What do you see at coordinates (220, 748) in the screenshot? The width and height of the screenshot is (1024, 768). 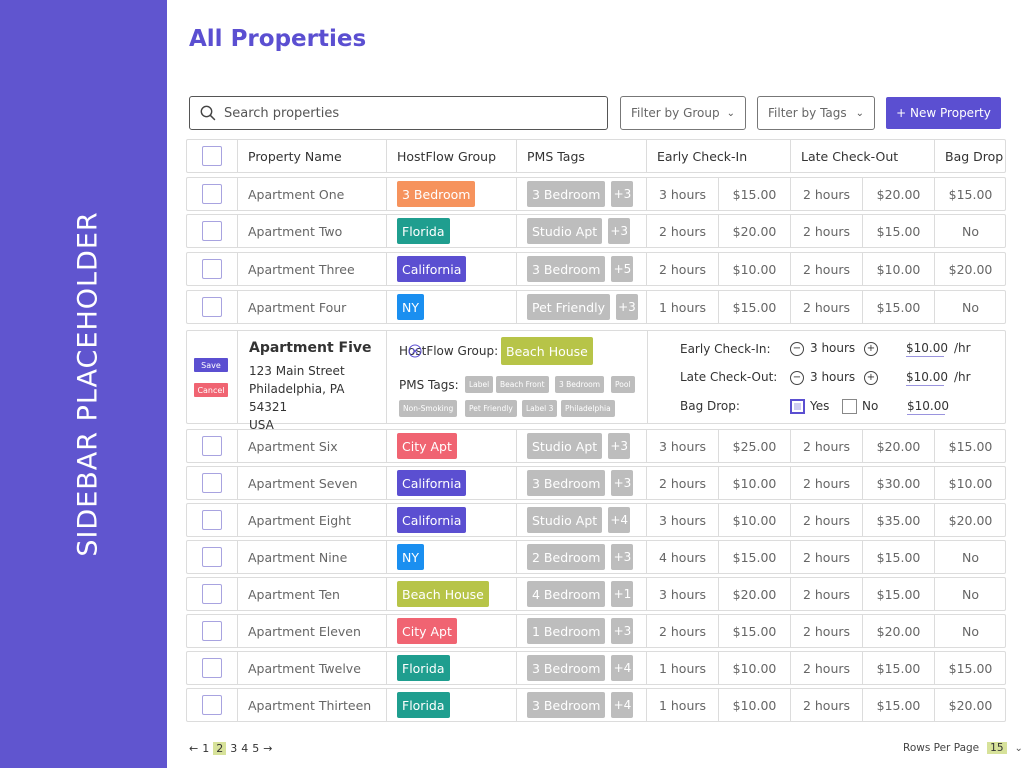 I see `page-link-current: 2` at bounding box center [220, 748].